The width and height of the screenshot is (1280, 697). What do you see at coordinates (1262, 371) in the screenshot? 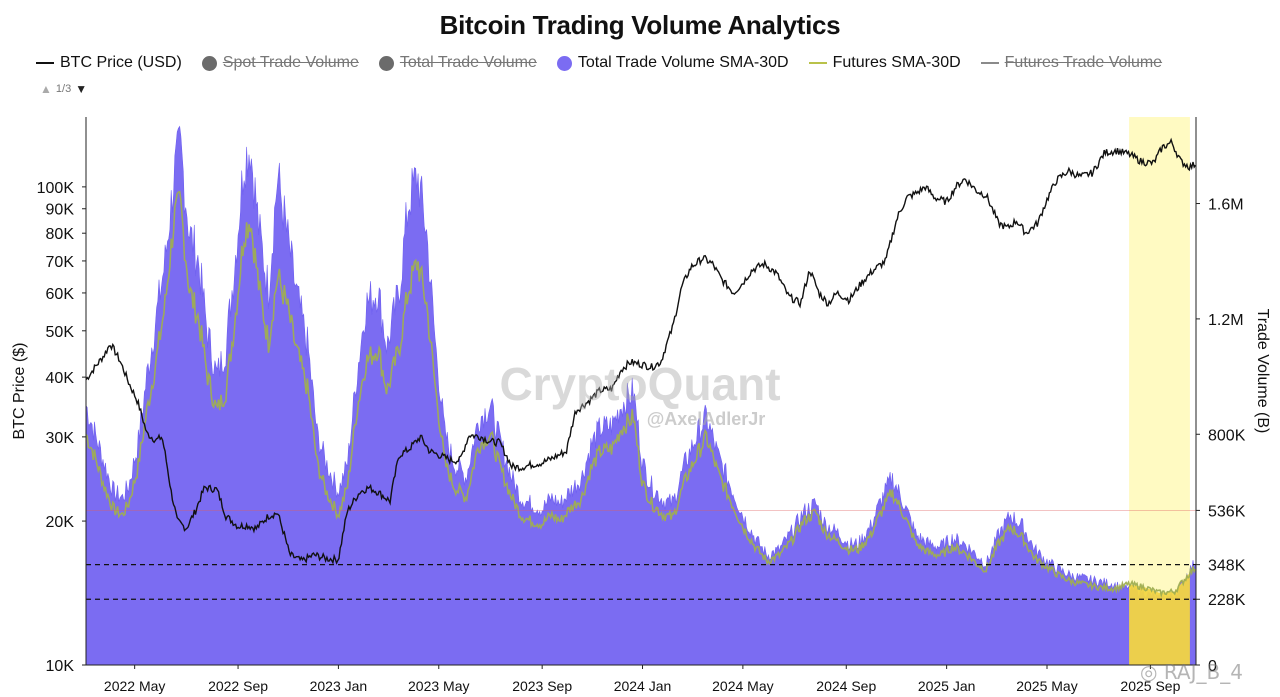
I see `y-axis-title-right: Trade Volume (B)` at bounding box center [1262, 371].